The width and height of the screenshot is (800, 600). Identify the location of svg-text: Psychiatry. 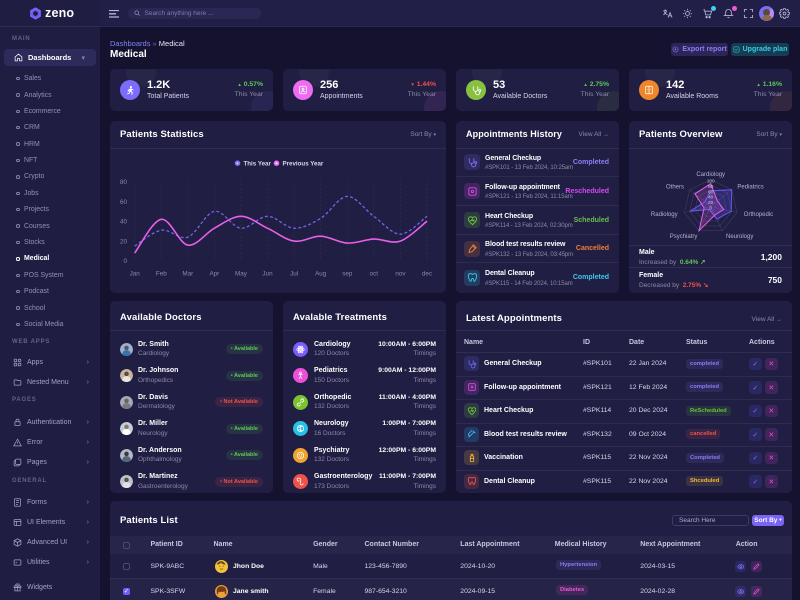
(684, 237).